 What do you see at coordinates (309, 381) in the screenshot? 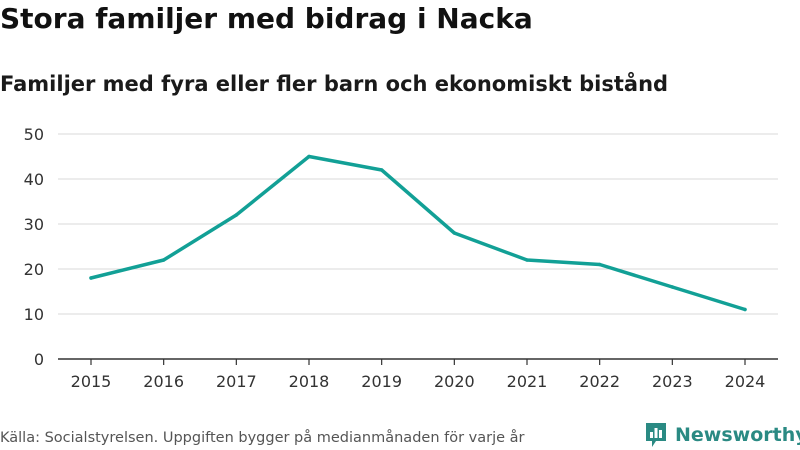
I see `x-tick-label-2018: 2018` at bounding box center [309, 381].